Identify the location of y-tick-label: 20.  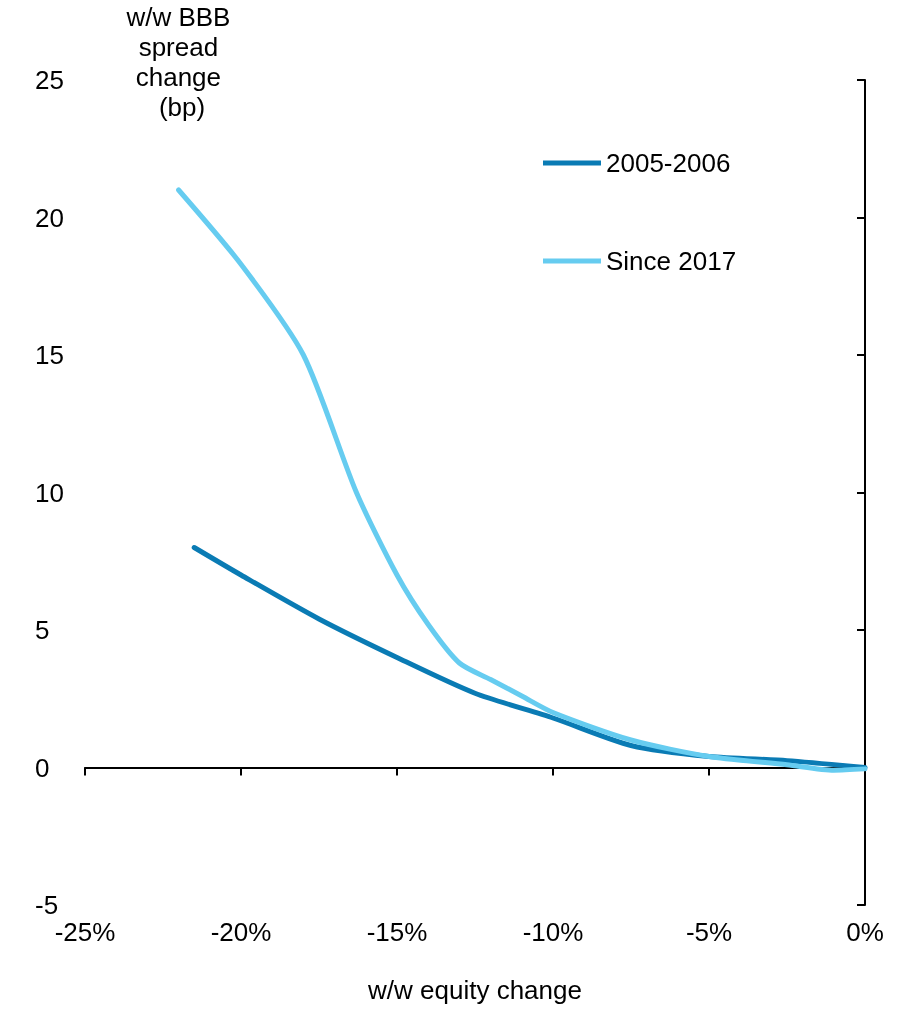
(49, 217).